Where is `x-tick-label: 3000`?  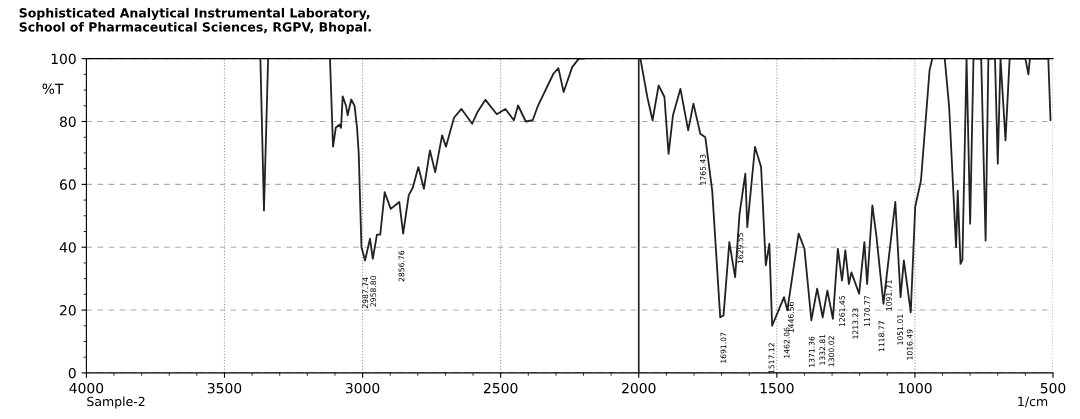
x-tick-label: 3000 is located at coordinates (362, 388).